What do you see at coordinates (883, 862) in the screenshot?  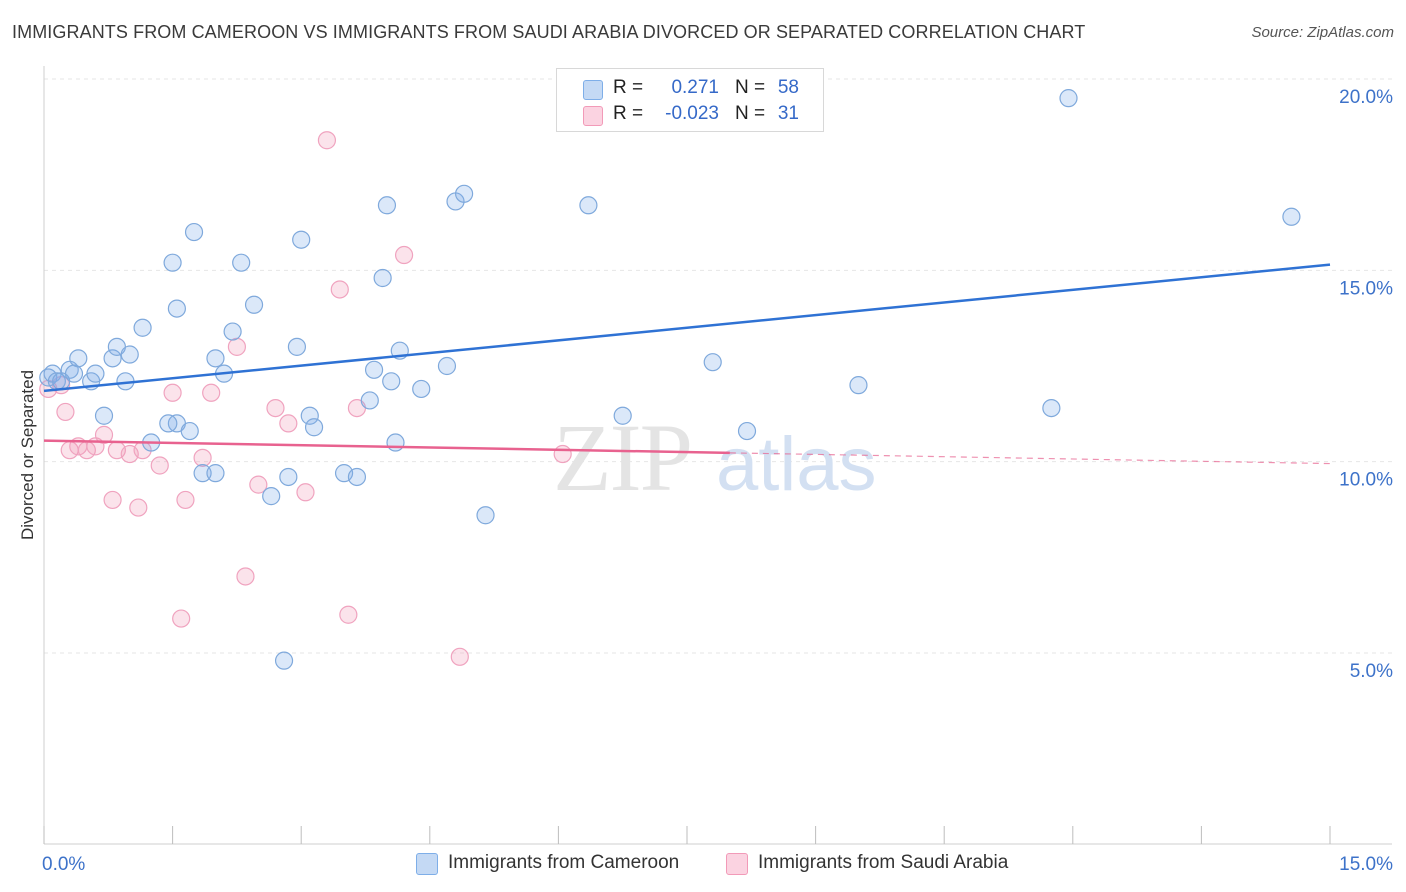 I see `bottom-legend-label-saudi-arabia: Immigrants from Saudi Arabia` at bounding box center [883, 862].